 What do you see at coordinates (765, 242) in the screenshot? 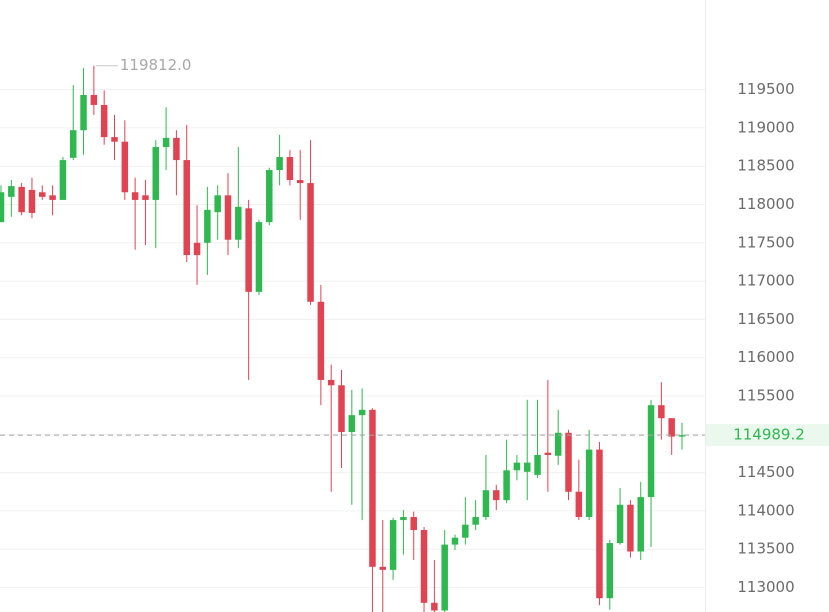
I see `y-tick-label: 117500` at bounding box center [765, 242].